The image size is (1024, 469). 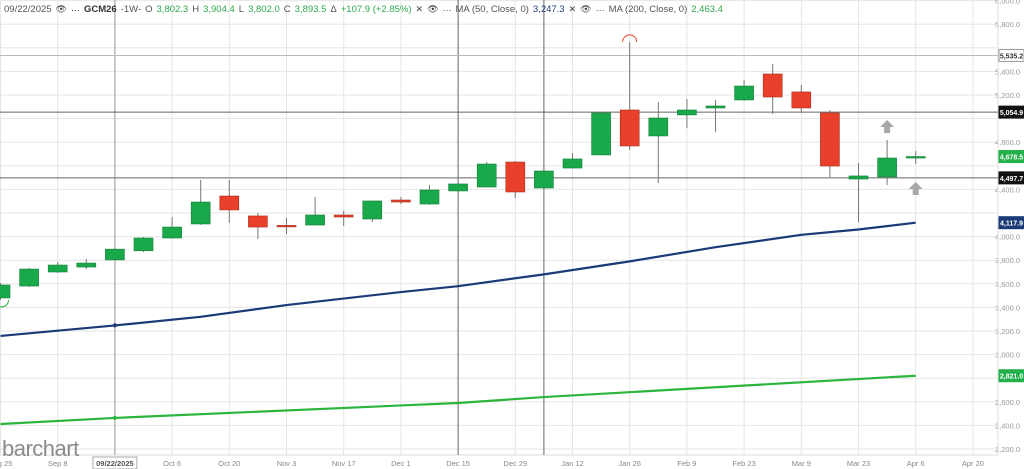 I want to click on price-badge-label: 4,117.9, so click(x=1011, y=224).